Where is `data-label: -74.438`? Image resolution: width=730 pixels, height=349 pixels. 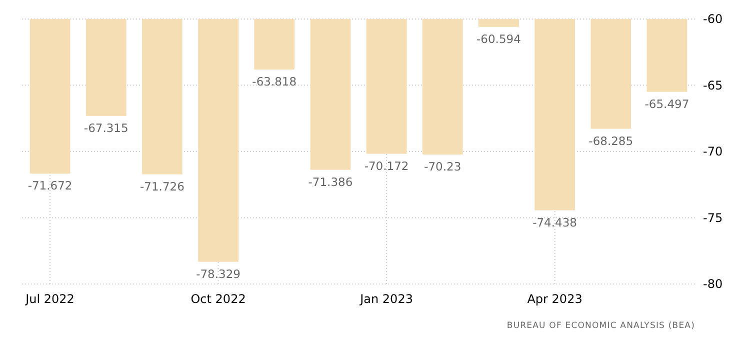 data-label: -74.438 is located at coordinates (554, 222).